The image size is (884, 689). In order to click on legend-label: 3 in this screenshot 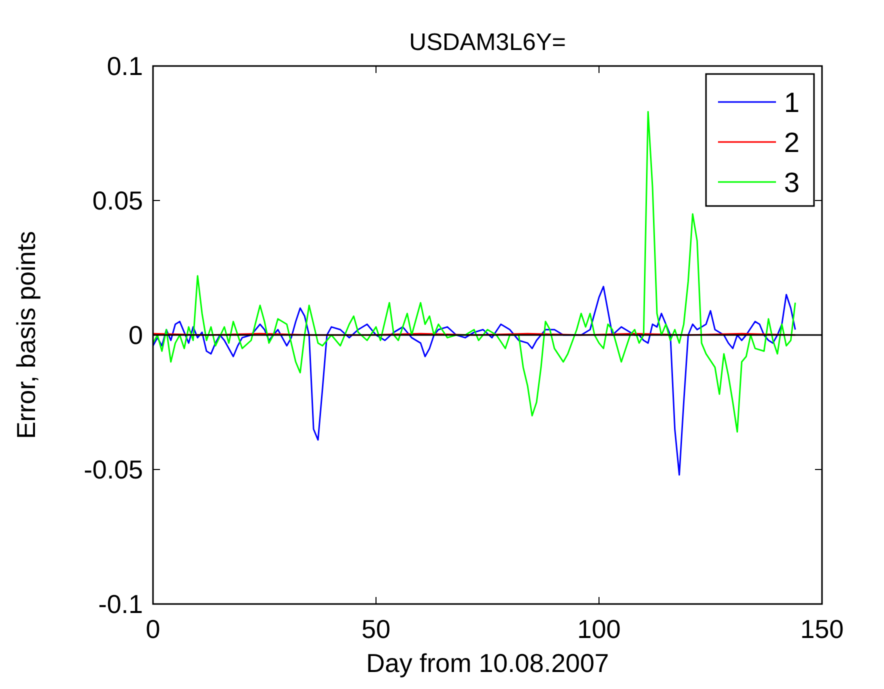, I will do `click(792, 182)`.